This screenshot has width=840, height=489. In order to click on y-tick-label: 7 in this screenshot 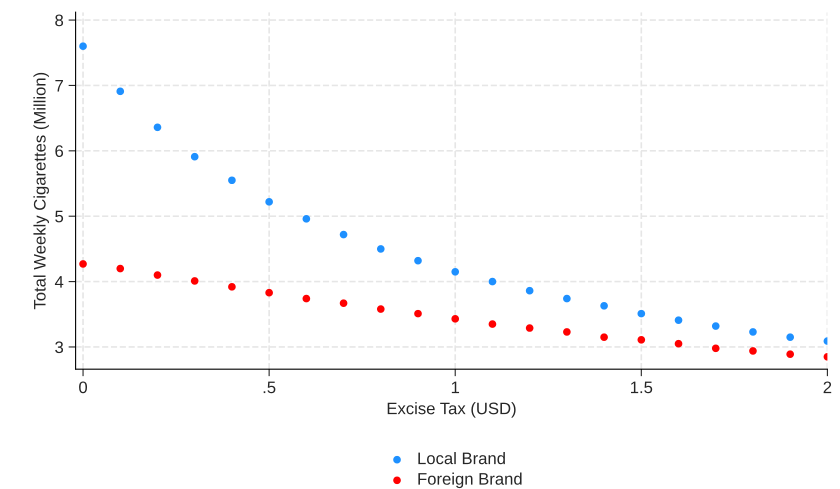, I will do `click(59, 86)`.